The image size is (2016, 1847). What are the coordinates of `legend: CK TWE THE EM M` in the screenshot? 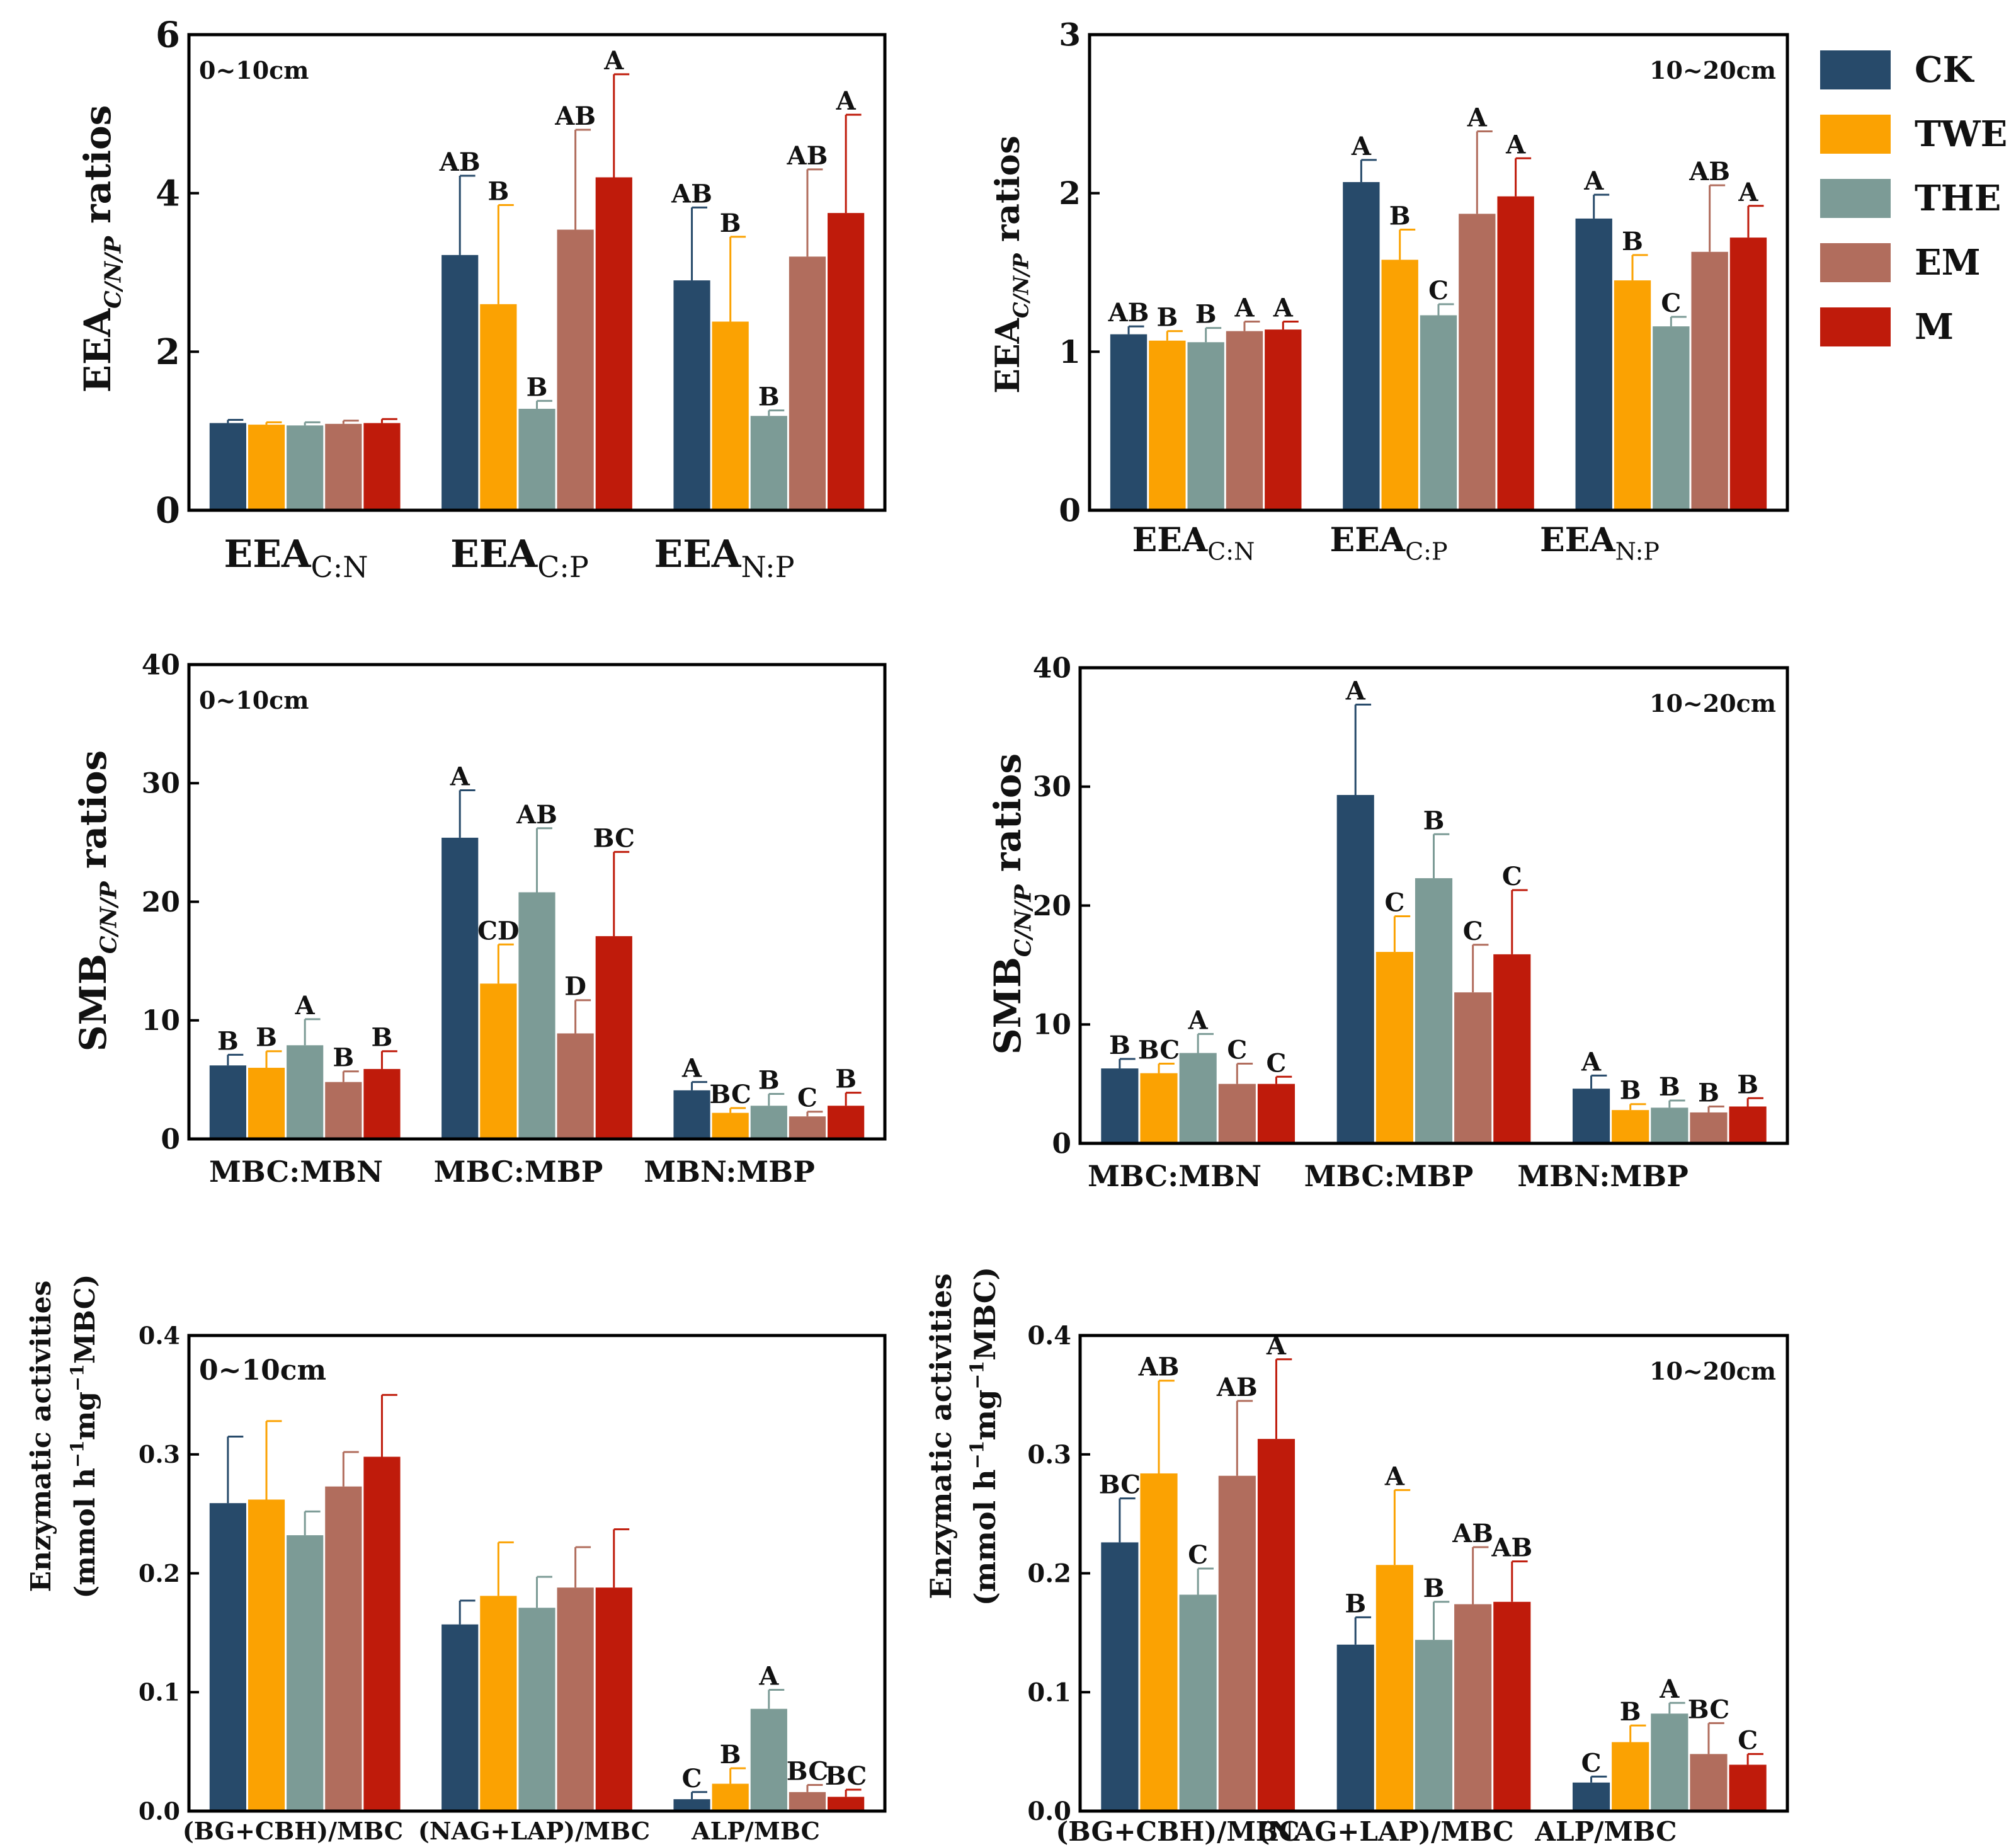 It's located at (1914, 198).